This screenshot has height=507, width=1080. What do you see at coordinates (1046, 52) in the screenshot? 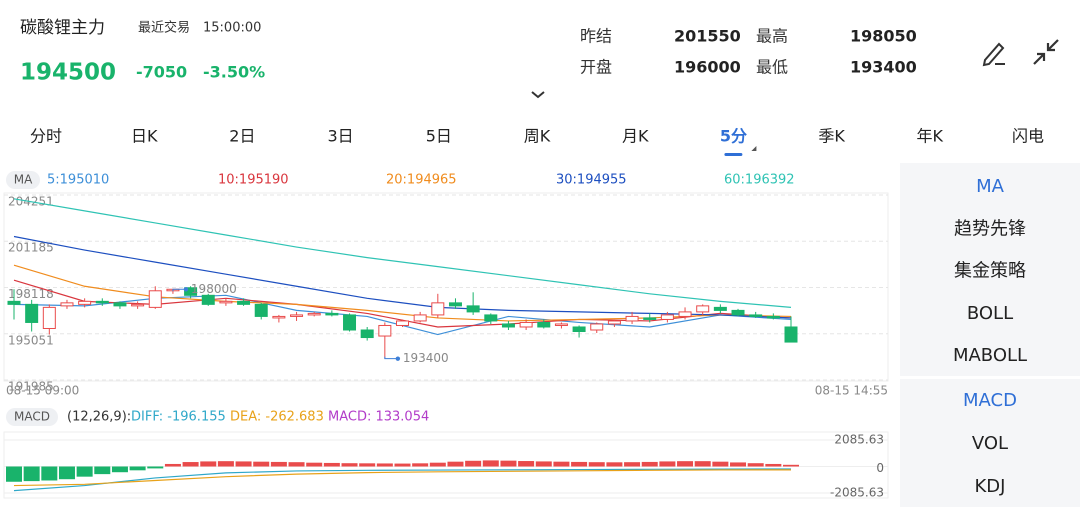
I see `collapse-icon` at bounding box center [1046, 52].